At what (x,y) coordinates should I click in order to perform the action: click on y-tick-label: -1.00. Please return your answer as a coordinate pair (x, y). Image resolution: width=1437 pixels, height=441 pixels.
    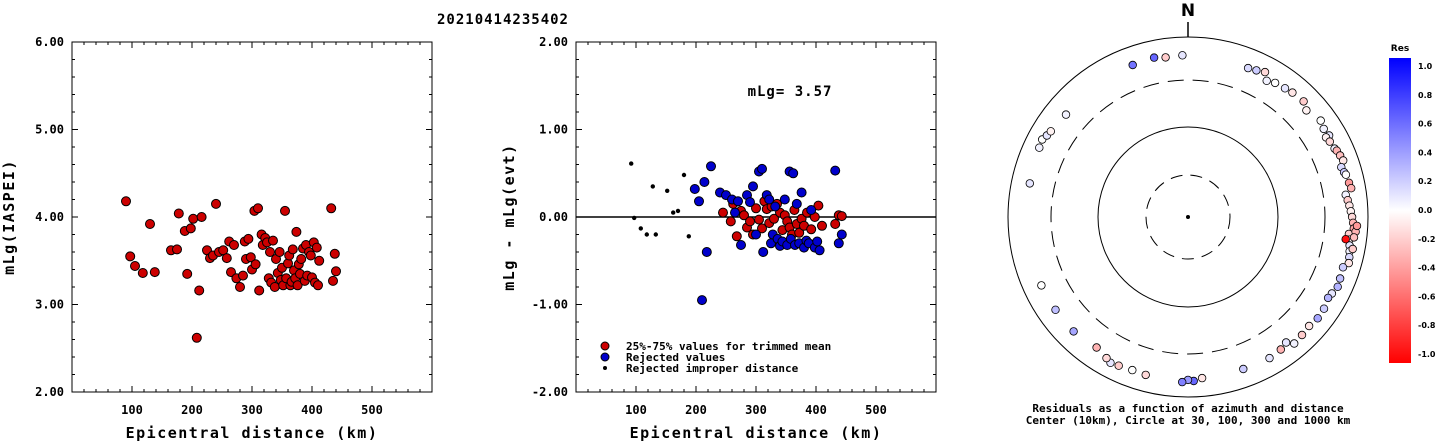
    Looking at the image, I should click on (550, 305).